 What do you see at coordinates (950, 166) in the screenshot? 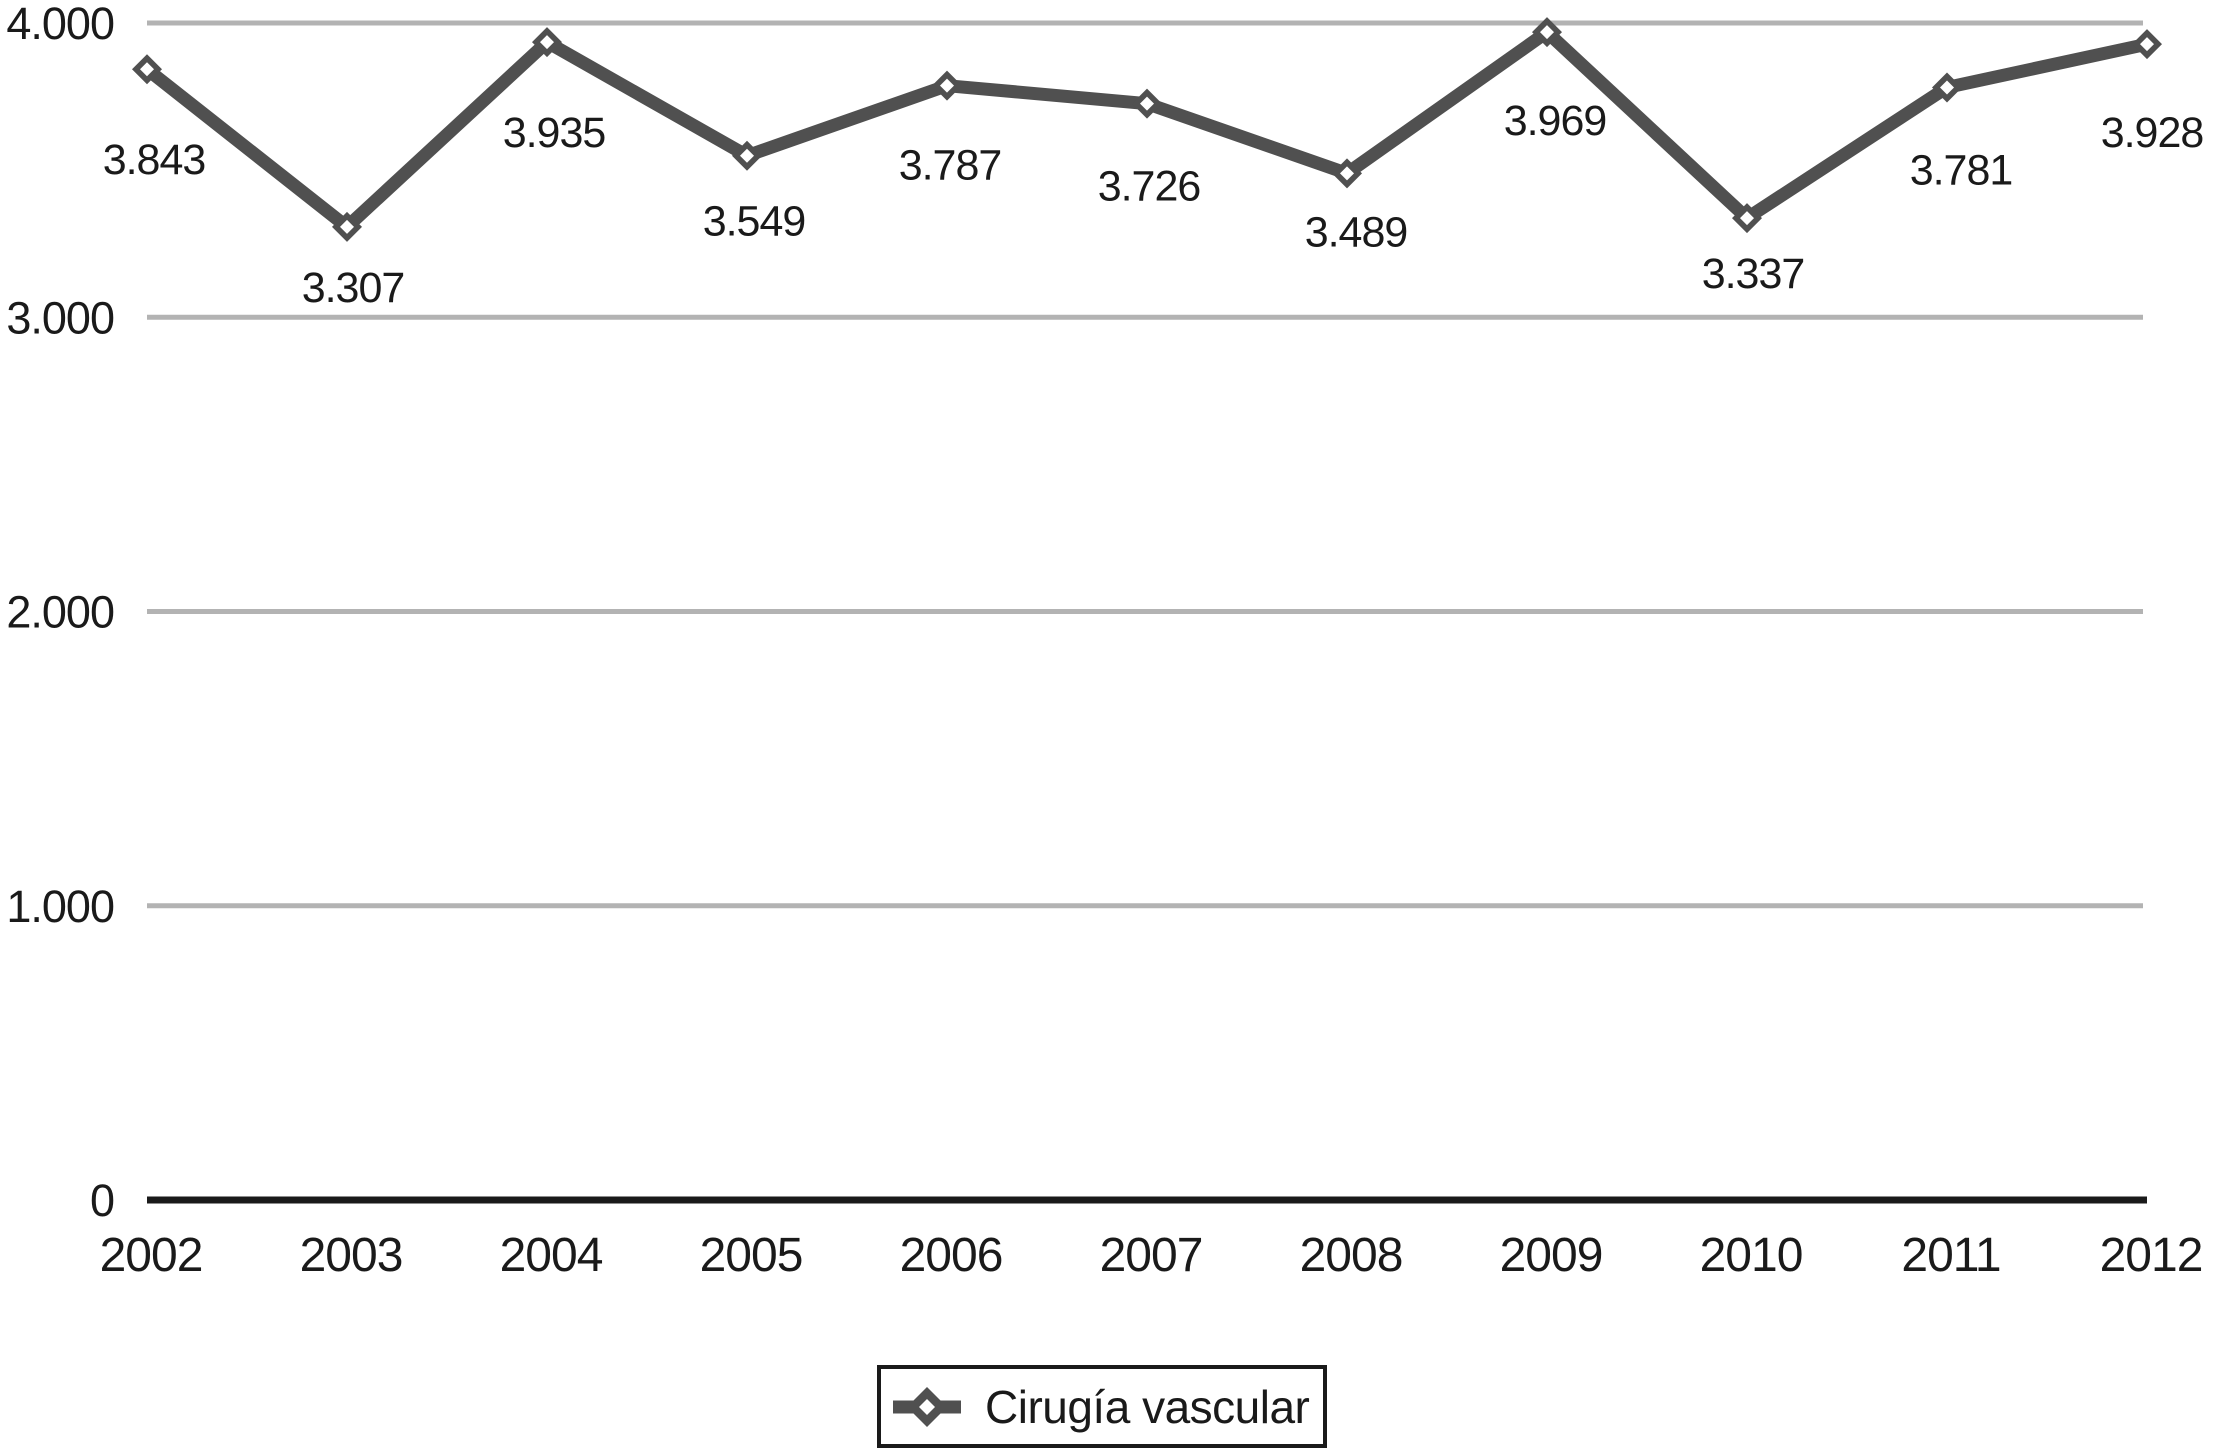
I see `data-point-label-2006: 3.787` at bounding box center [950, 166].